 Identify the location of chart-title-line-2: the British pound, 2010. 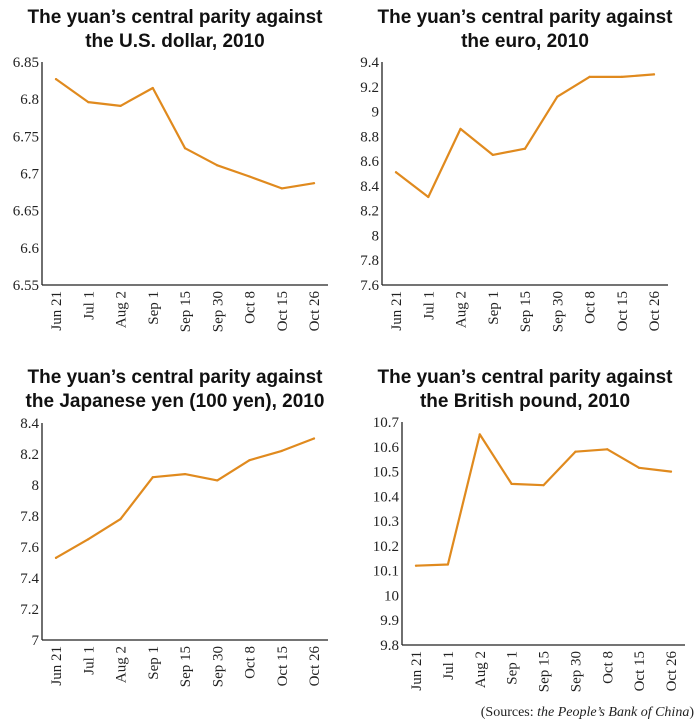
(525, 401).